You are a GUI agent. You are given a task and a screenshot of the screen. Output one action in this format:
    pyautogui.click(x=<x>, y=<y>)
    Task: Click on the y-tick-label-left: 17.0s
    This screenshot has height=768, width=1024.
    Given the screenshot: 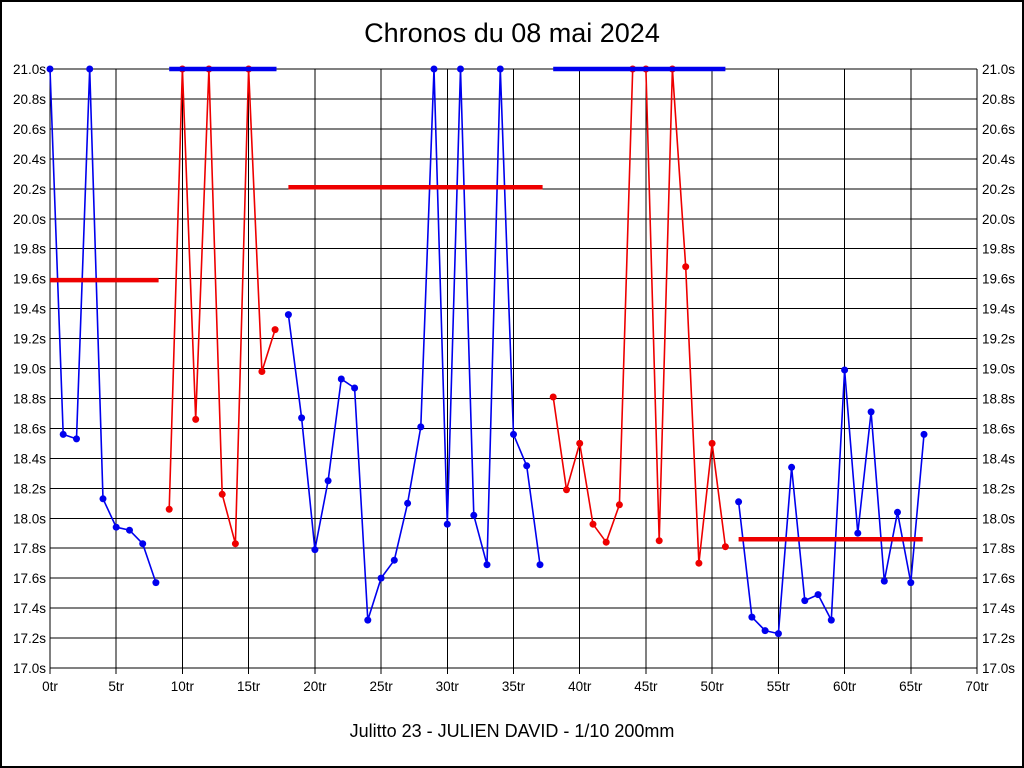 What is the action you would take?
    pyautogui.click(x=29, y=668)
    